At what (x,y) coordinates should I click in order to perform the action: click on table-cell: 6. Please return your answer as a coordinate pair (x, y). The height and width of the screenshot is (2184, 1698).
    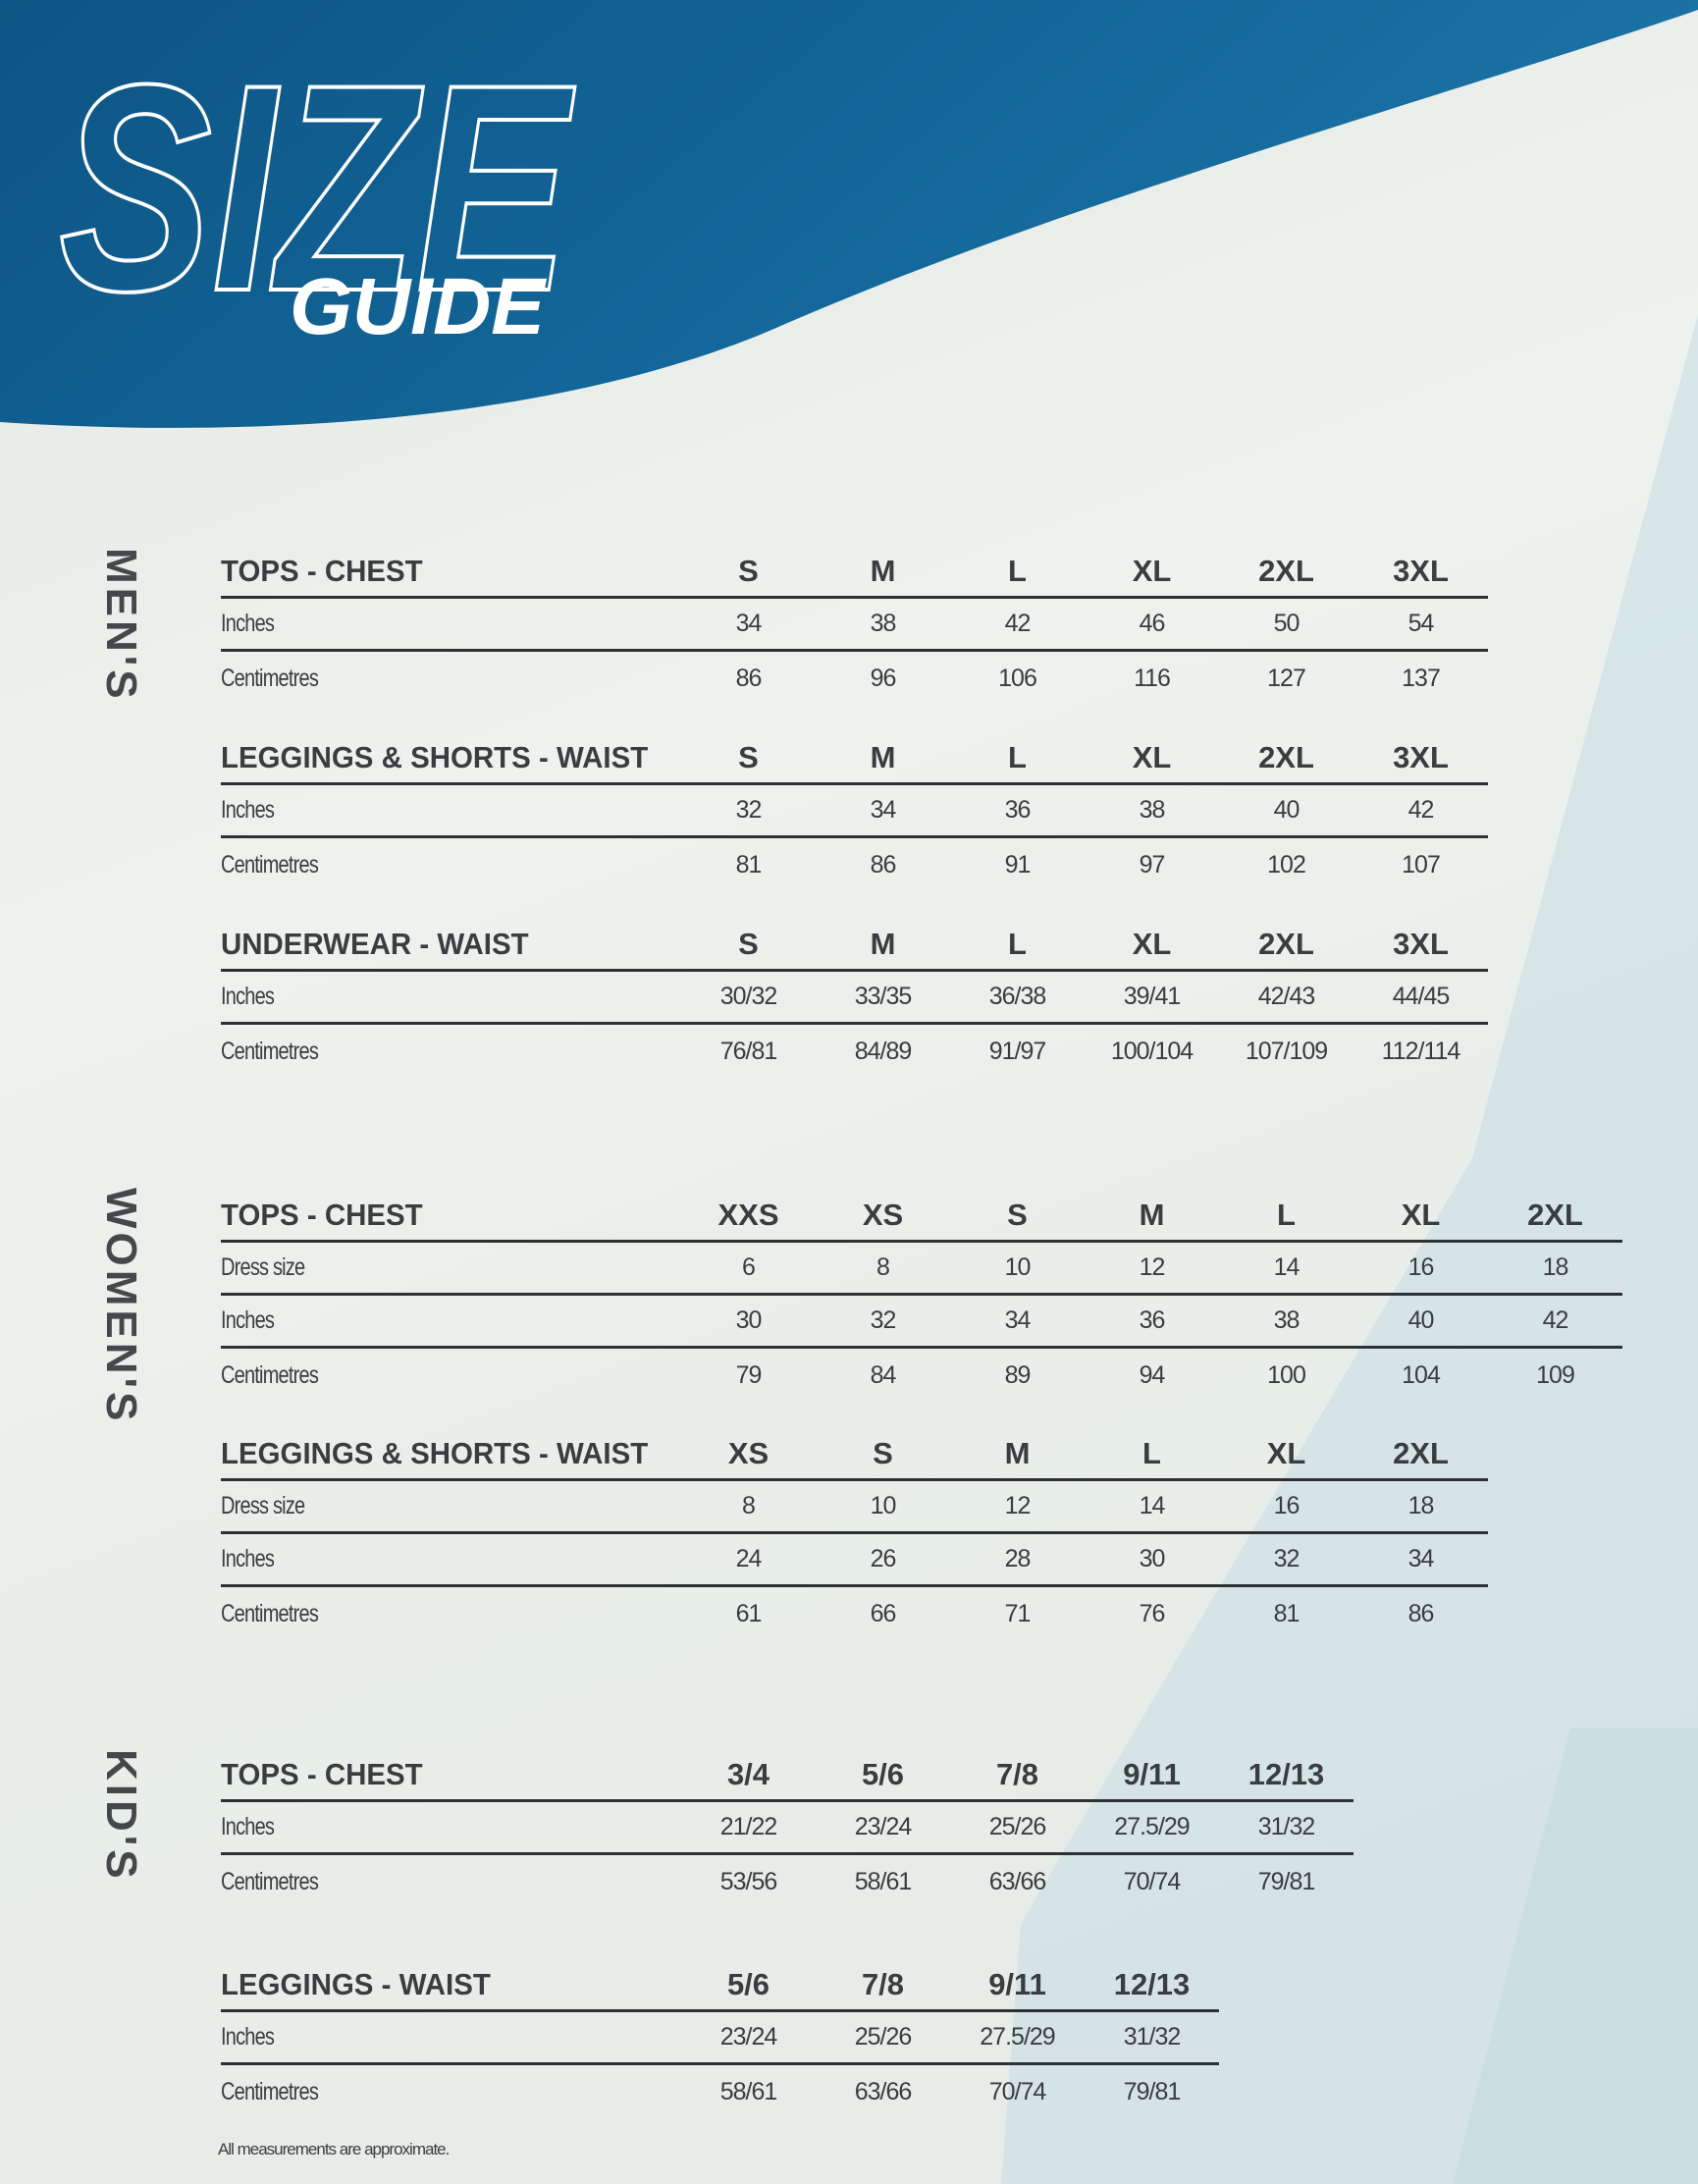
    Looking at the image, I should click on (749, 1267).